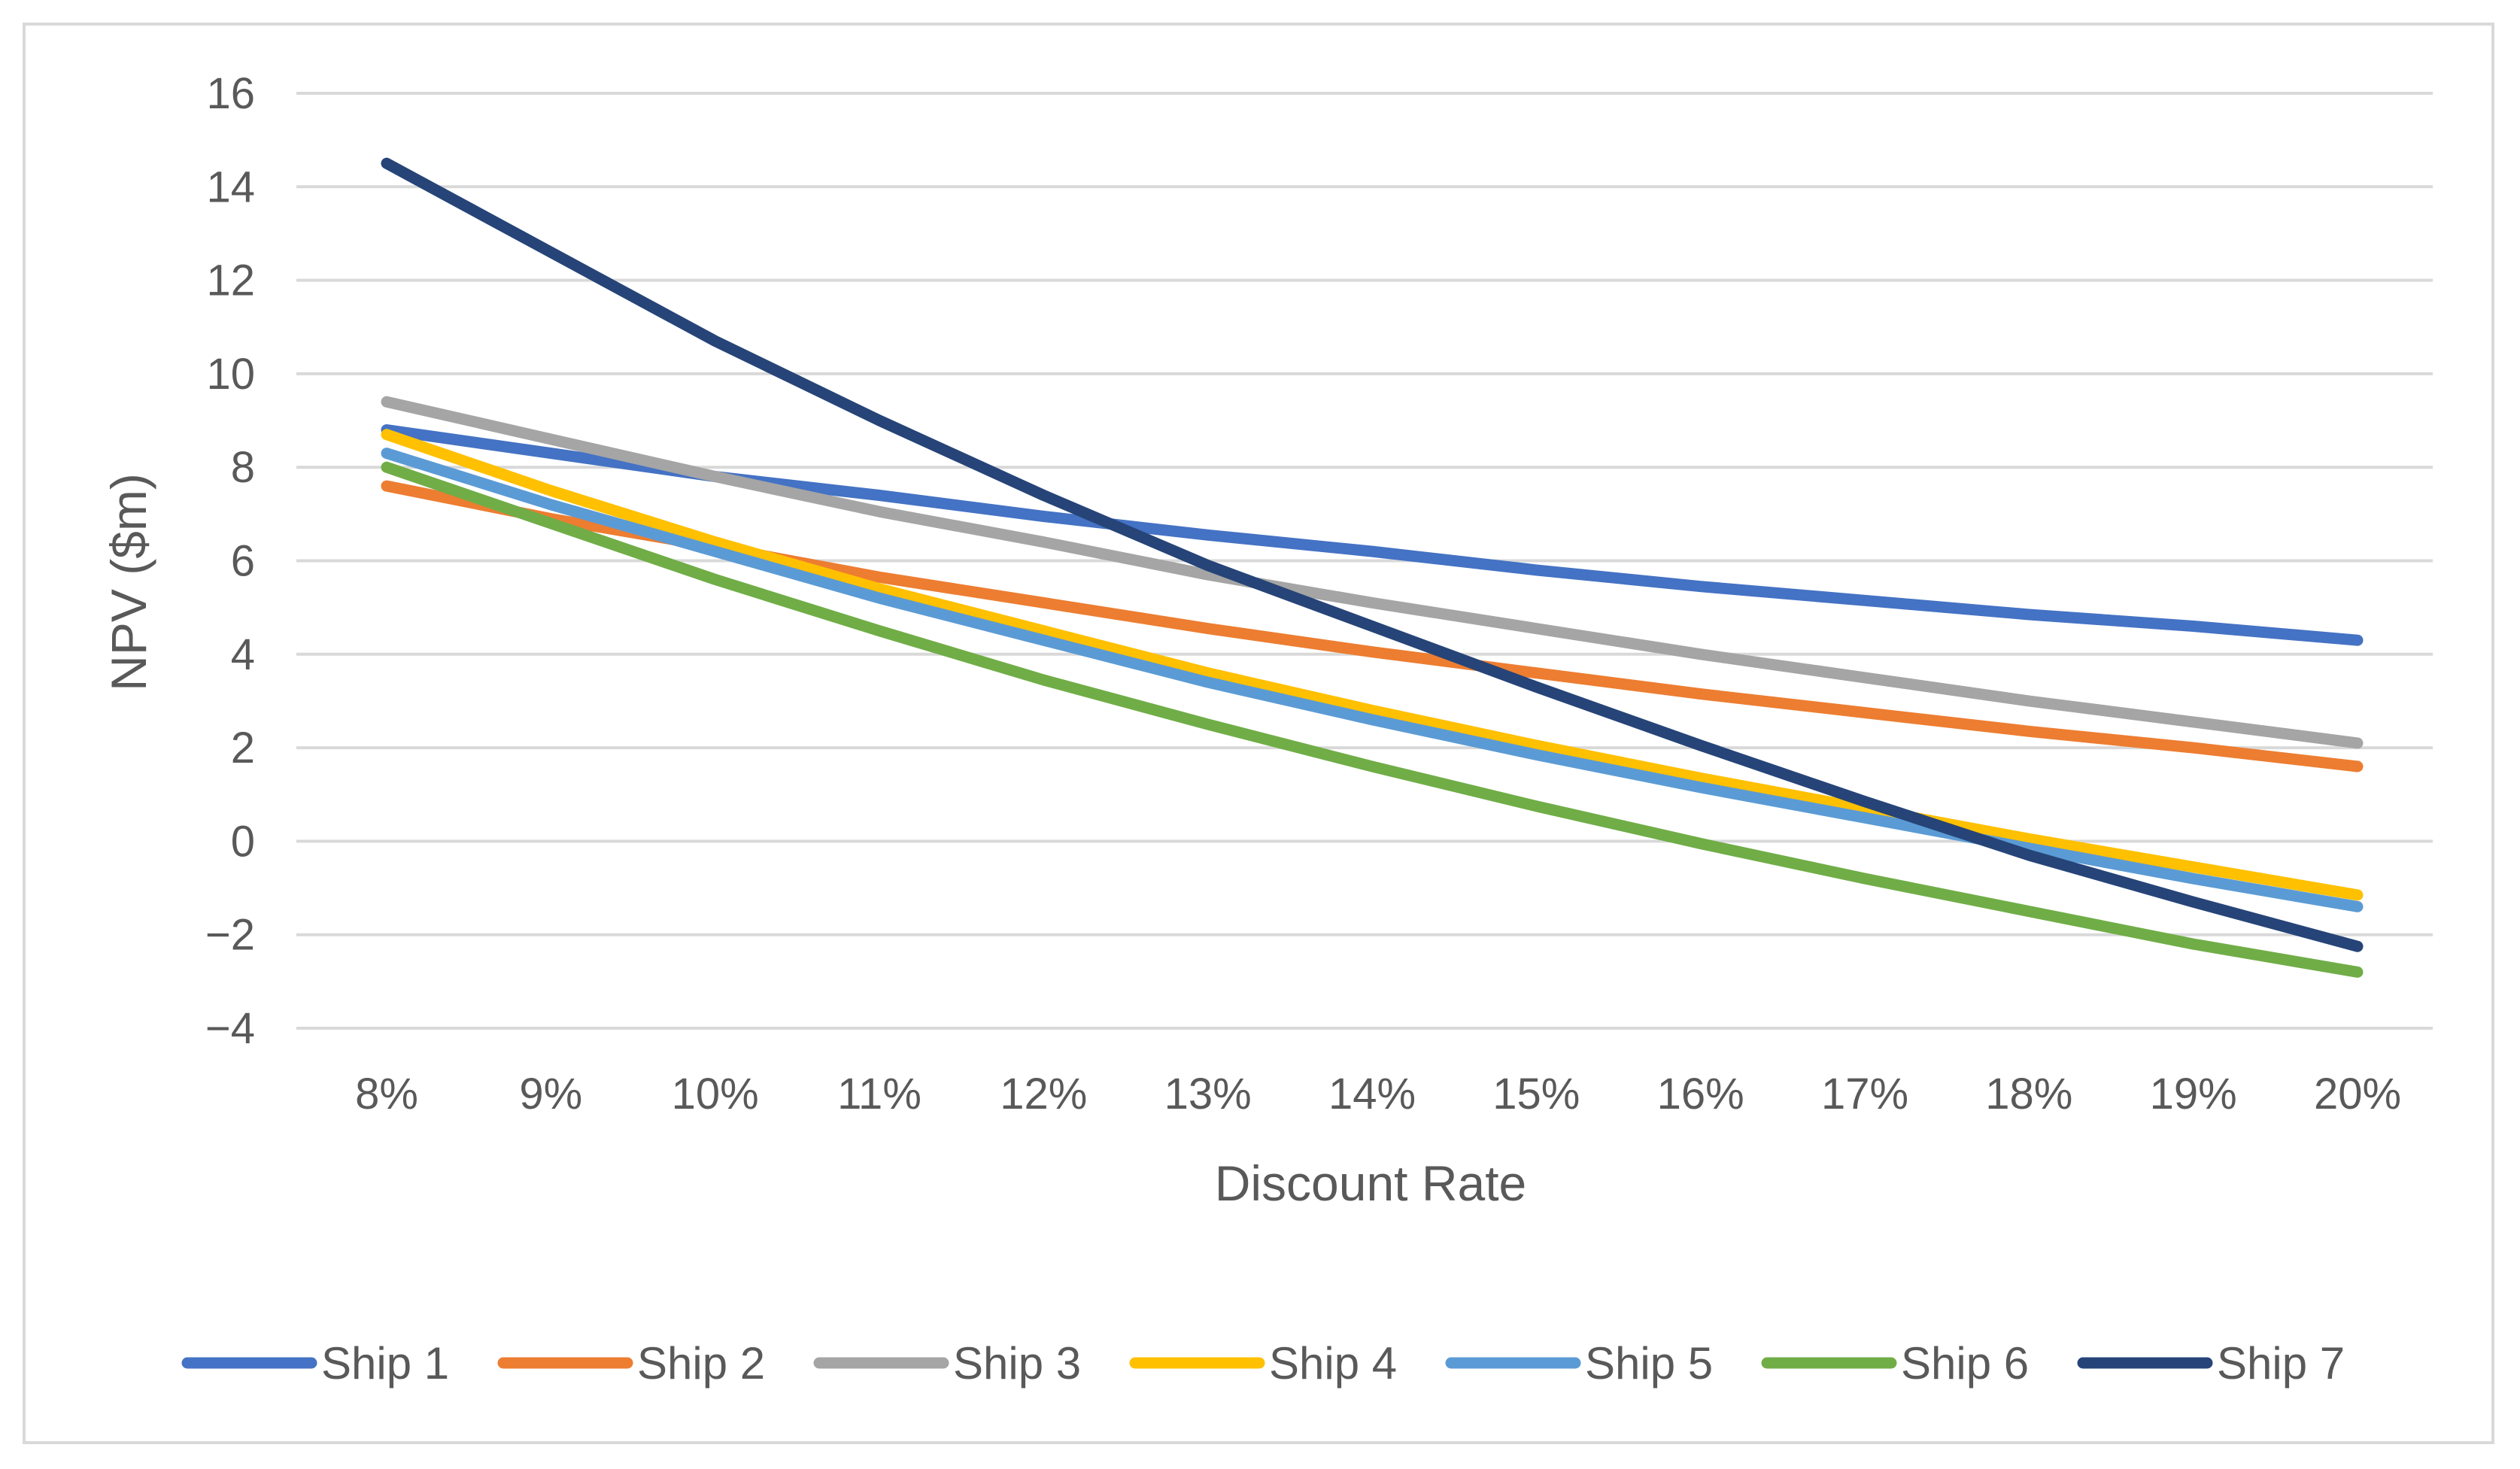  Describe the element at coordinates (243, 654) in the screenshot. I see `y-tick-label: 4` at that location.